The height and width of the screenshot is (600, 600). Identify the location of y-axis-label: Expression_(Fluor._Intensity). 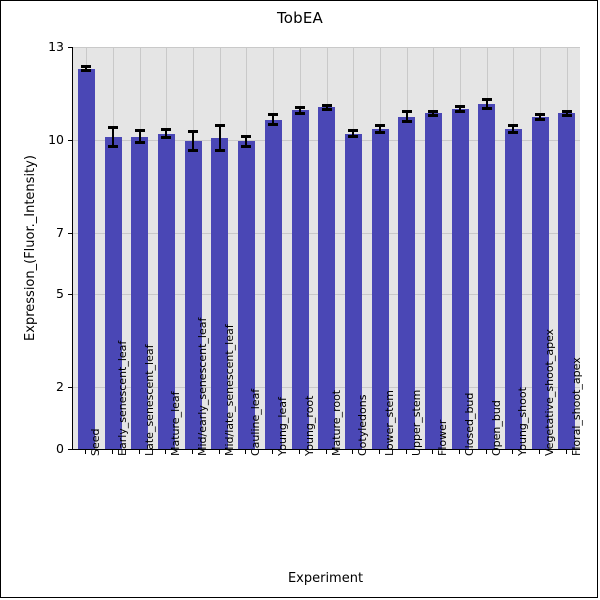
(30, 248).